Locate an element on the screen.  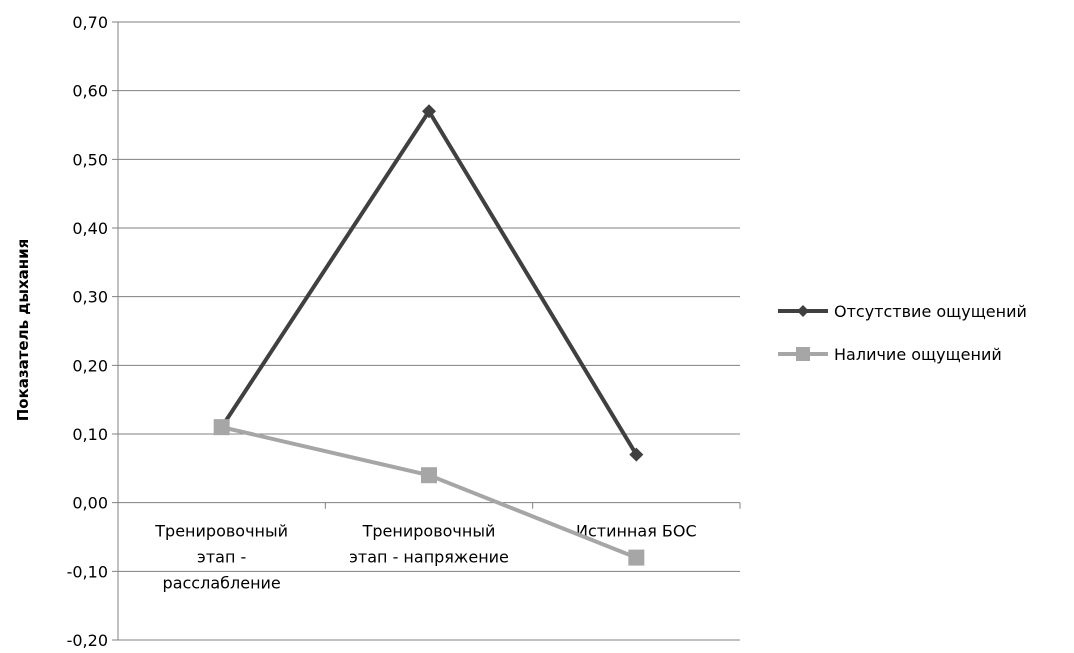
y-tick-label: 0,70 is located at coordinates (90, 22).